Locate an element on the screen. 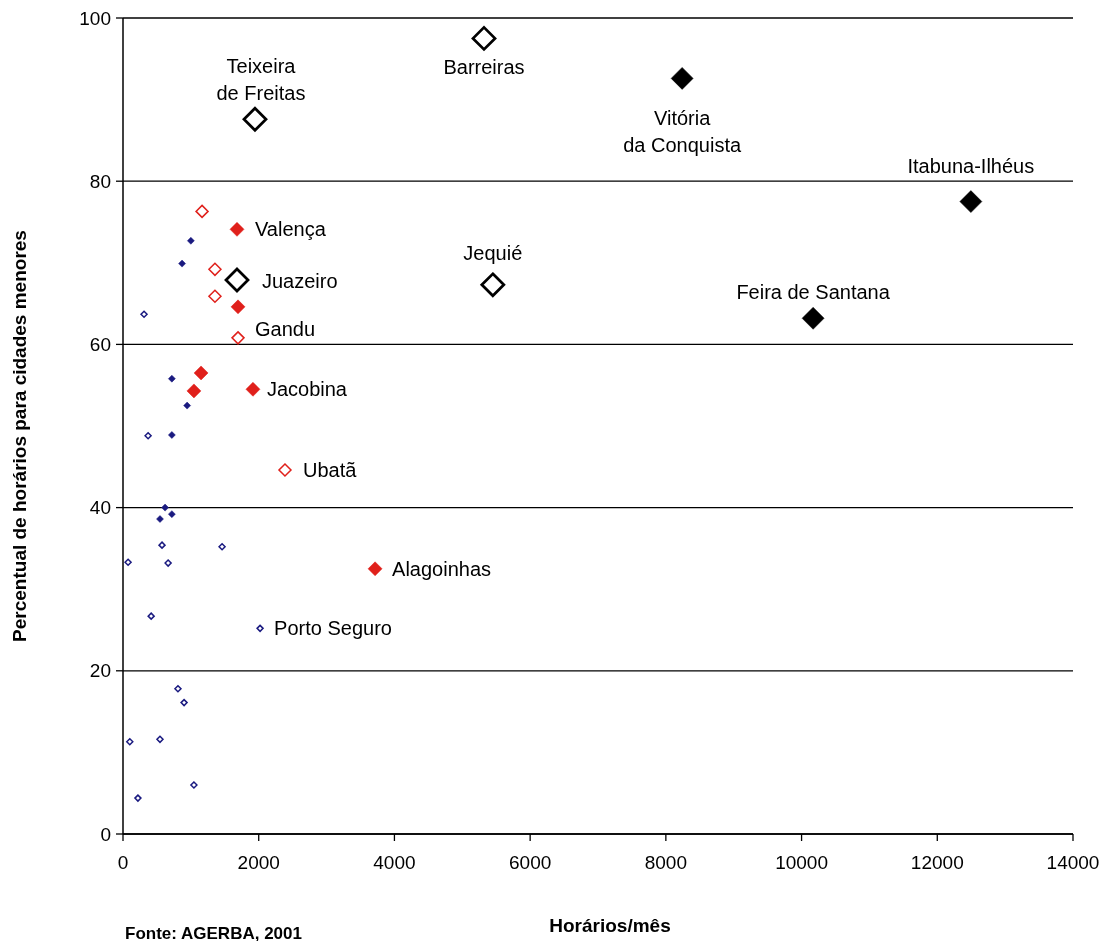 This screenshot has width=1117, height=941. annotation: Itabuna-Ilhéus is located at coordinates (971, 165).